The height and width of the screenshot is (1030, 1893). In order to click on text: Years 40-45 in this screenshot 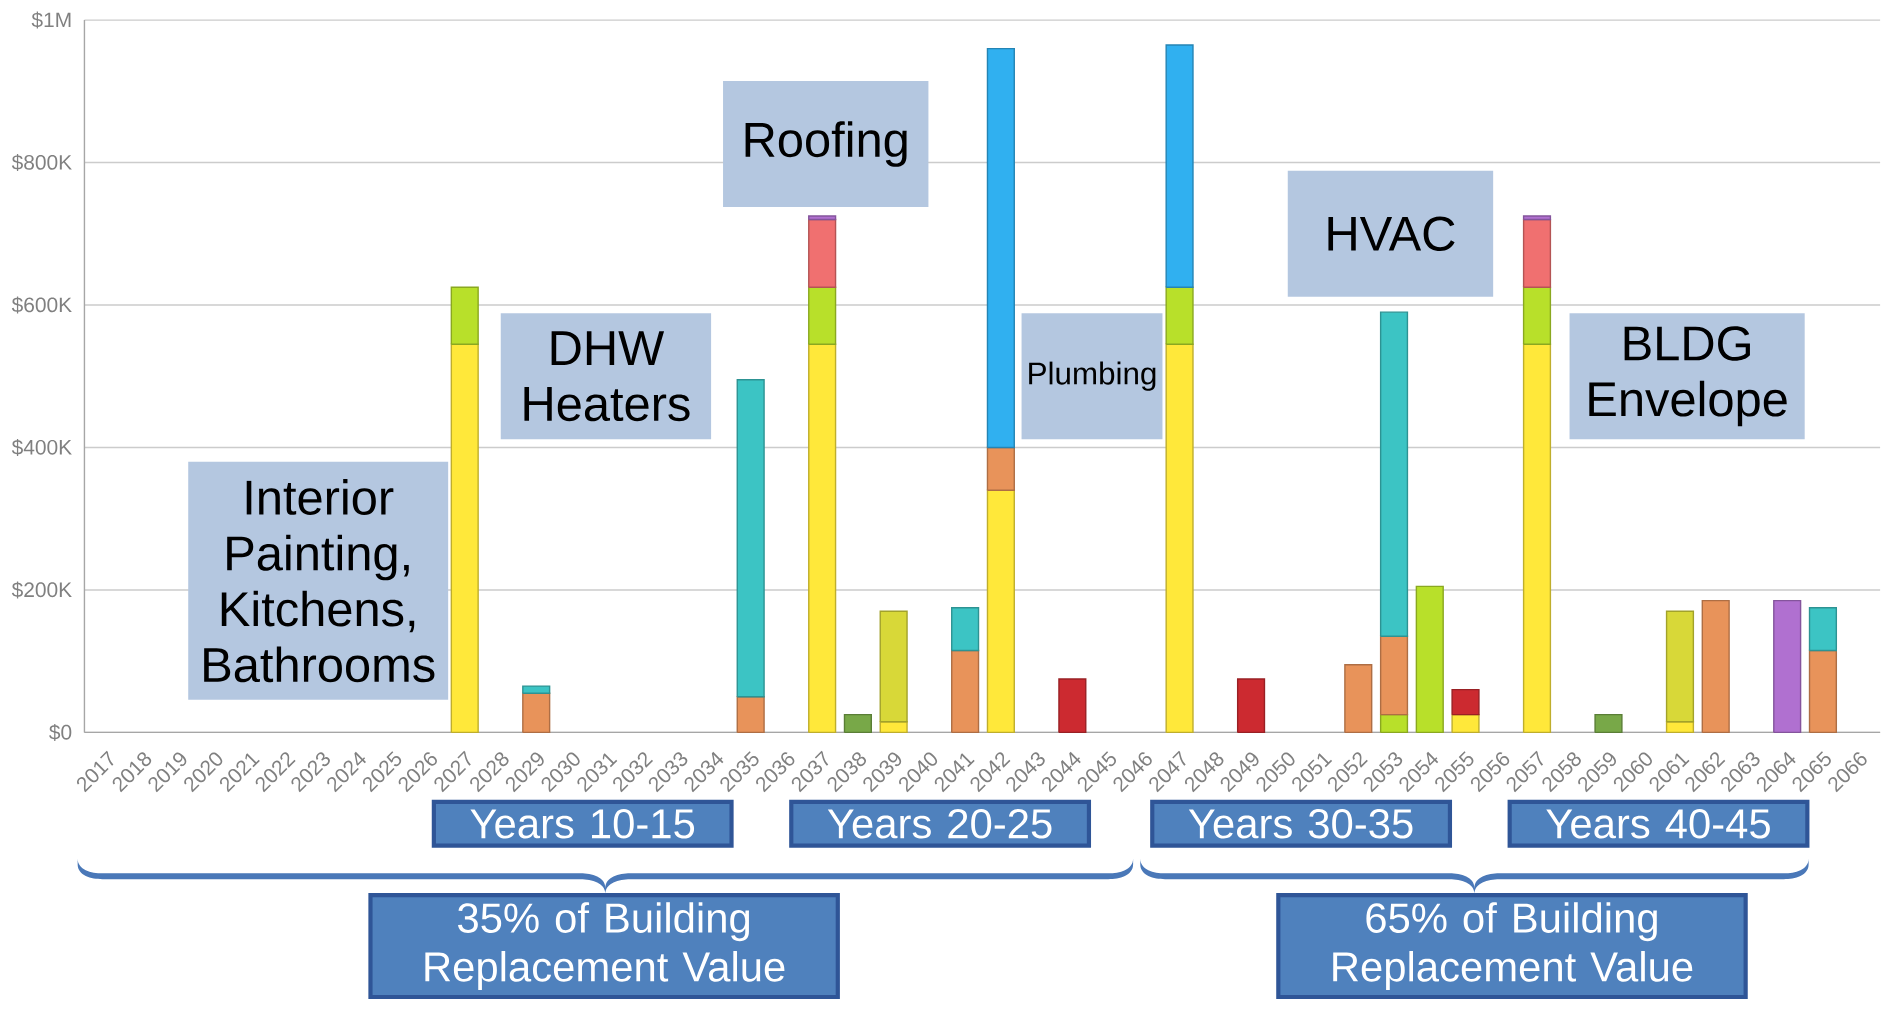, I will do `click(1658, 823)`.